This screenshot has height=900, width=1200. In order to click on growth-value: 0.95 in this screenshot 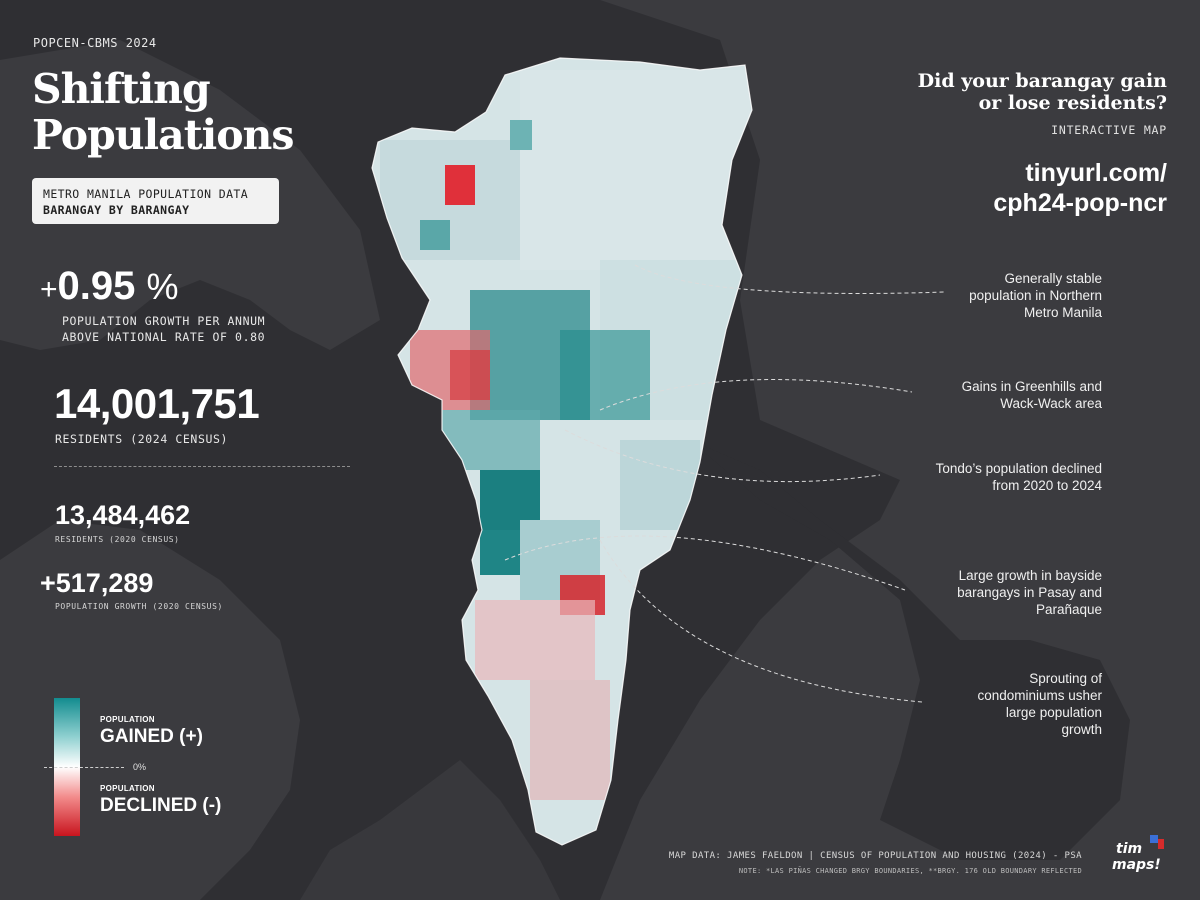, I will do `click(96, 286)`.